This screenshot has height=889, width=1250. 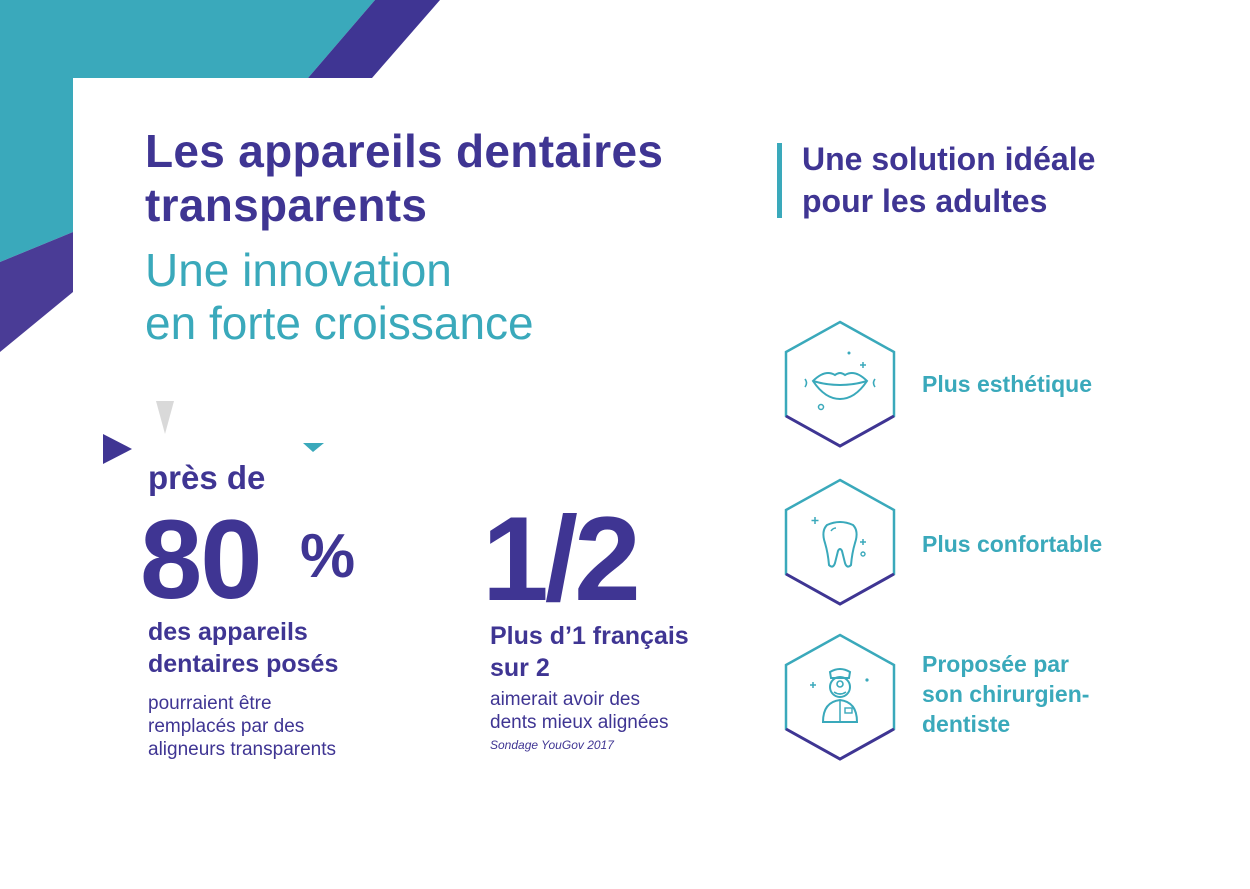 What do you see at coordinates (36, 292) in the screenshot?
I see `purple-left-shape` at bounding box center [36, 292].